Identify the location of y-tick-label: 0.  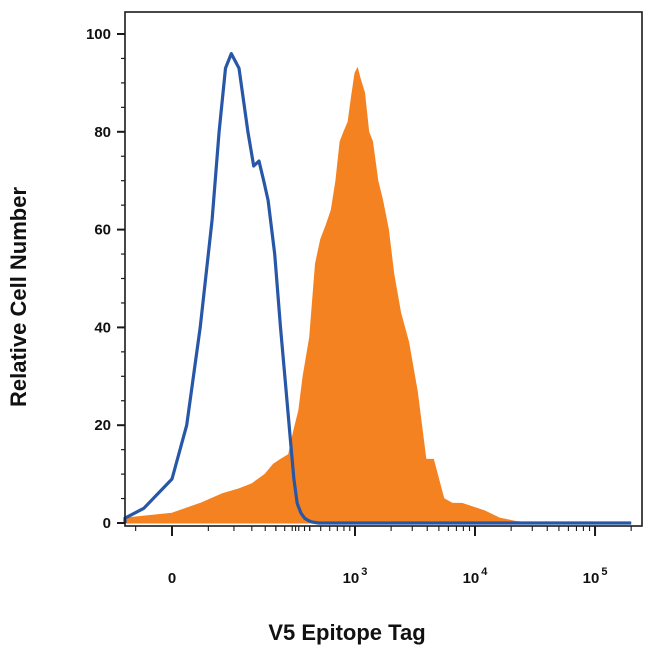
(107, 523).